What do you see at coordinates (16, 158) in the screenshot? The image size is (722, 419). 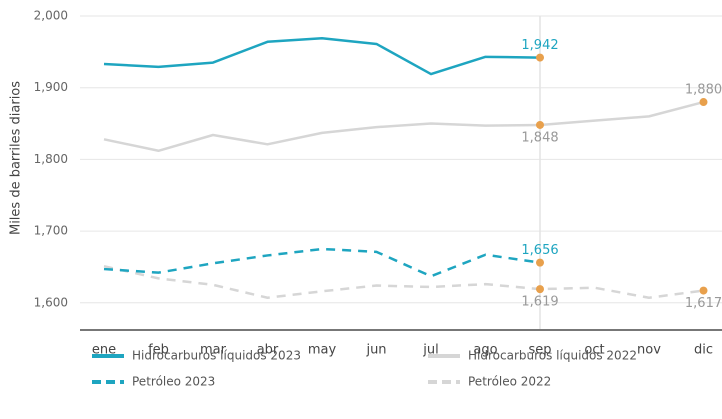 I see `y-axis-label: Miles de barriles diarios` at bounding box center [16, 158].